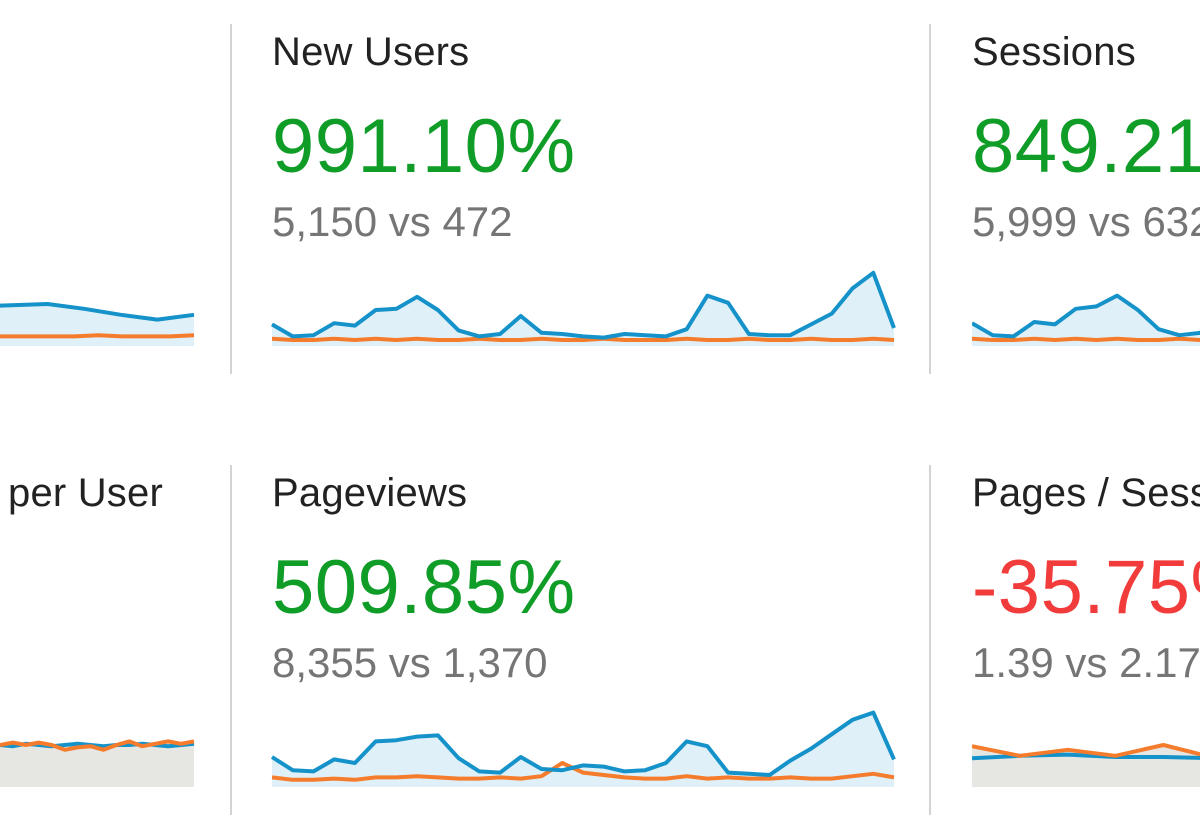  Describe the element at coordinates (410, 662) in the screenshot. I see `metric-comparison: 8,355 vs 1,370` at that location.